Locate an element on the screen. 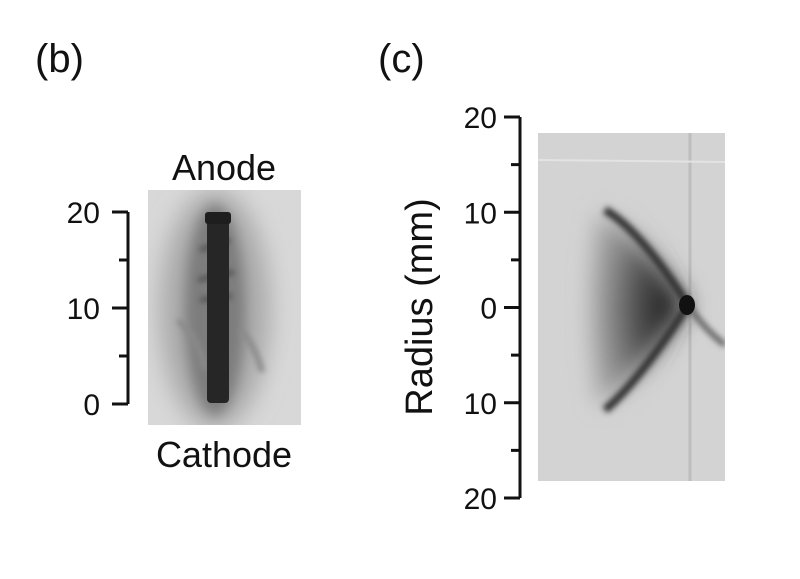 This screenshot has height=579, width=800. panel-c-ylabel: Radius (mm) is located at coordinates (420, 306).